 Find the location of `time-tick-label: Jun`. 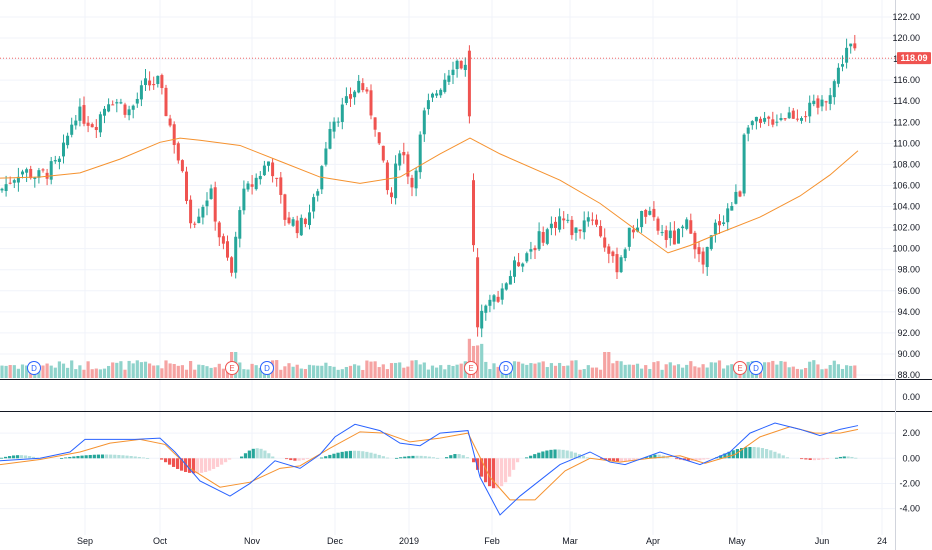

time-tick-label: Jun is located at coordinates (822, 541).